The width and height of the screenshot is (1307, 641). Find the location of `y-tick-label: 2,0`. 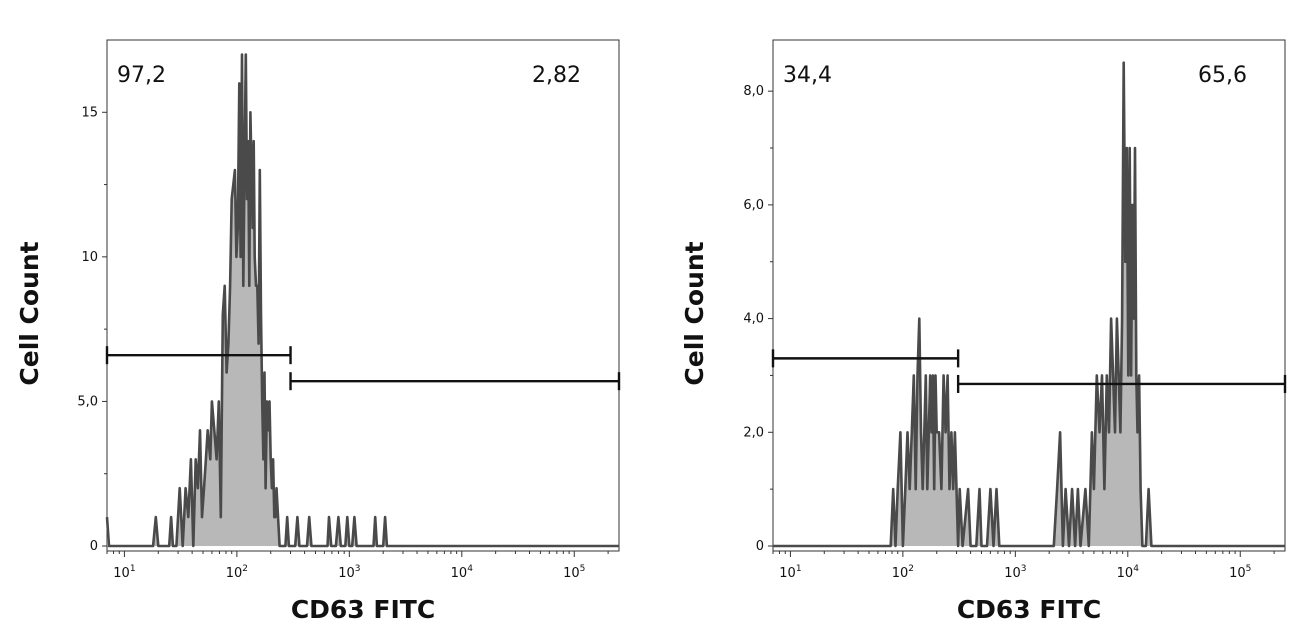

y-tick-label: 2,0 is located at coordinates (753, 432).